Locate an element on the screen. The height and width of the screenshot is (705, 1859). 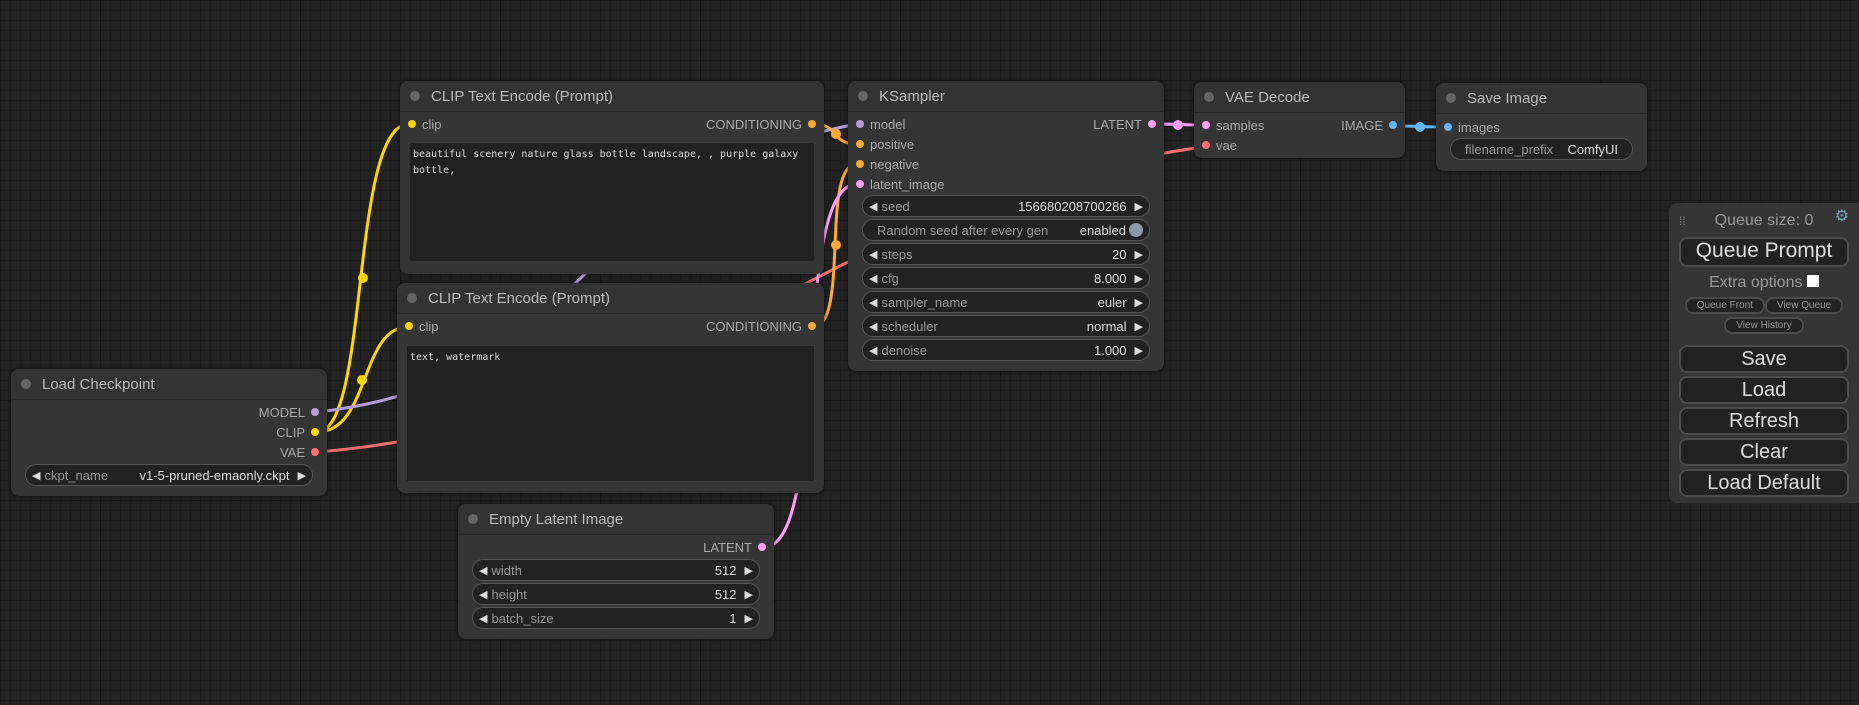
filename-prefix-input: filename_prefix ComfyUI is located at coordinates (1541, 149).